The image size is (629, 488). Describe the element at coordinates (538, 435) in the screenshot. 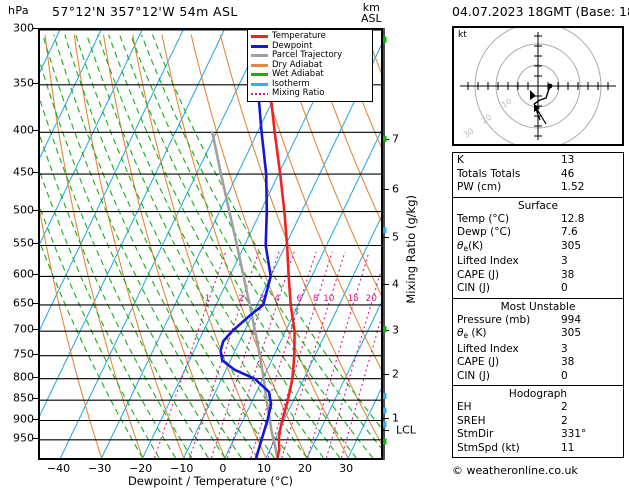

I see `stat-row: StmDir 331°` at that location.